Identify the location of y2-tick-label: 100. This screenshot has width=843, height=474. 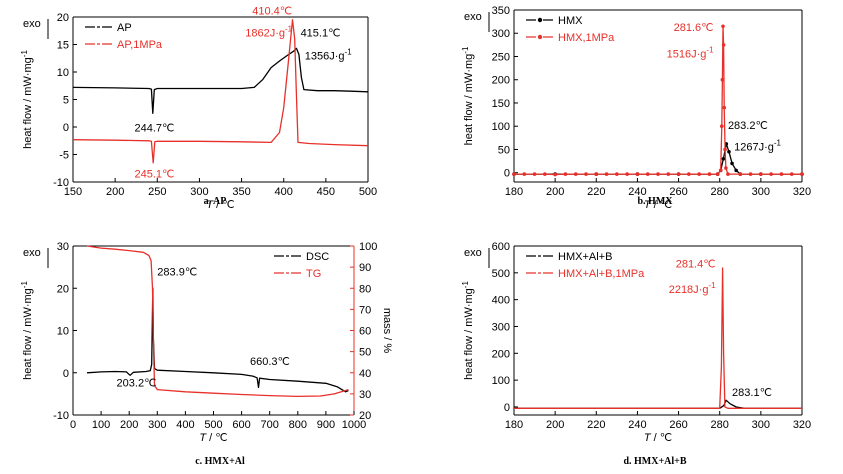
(368, 247).